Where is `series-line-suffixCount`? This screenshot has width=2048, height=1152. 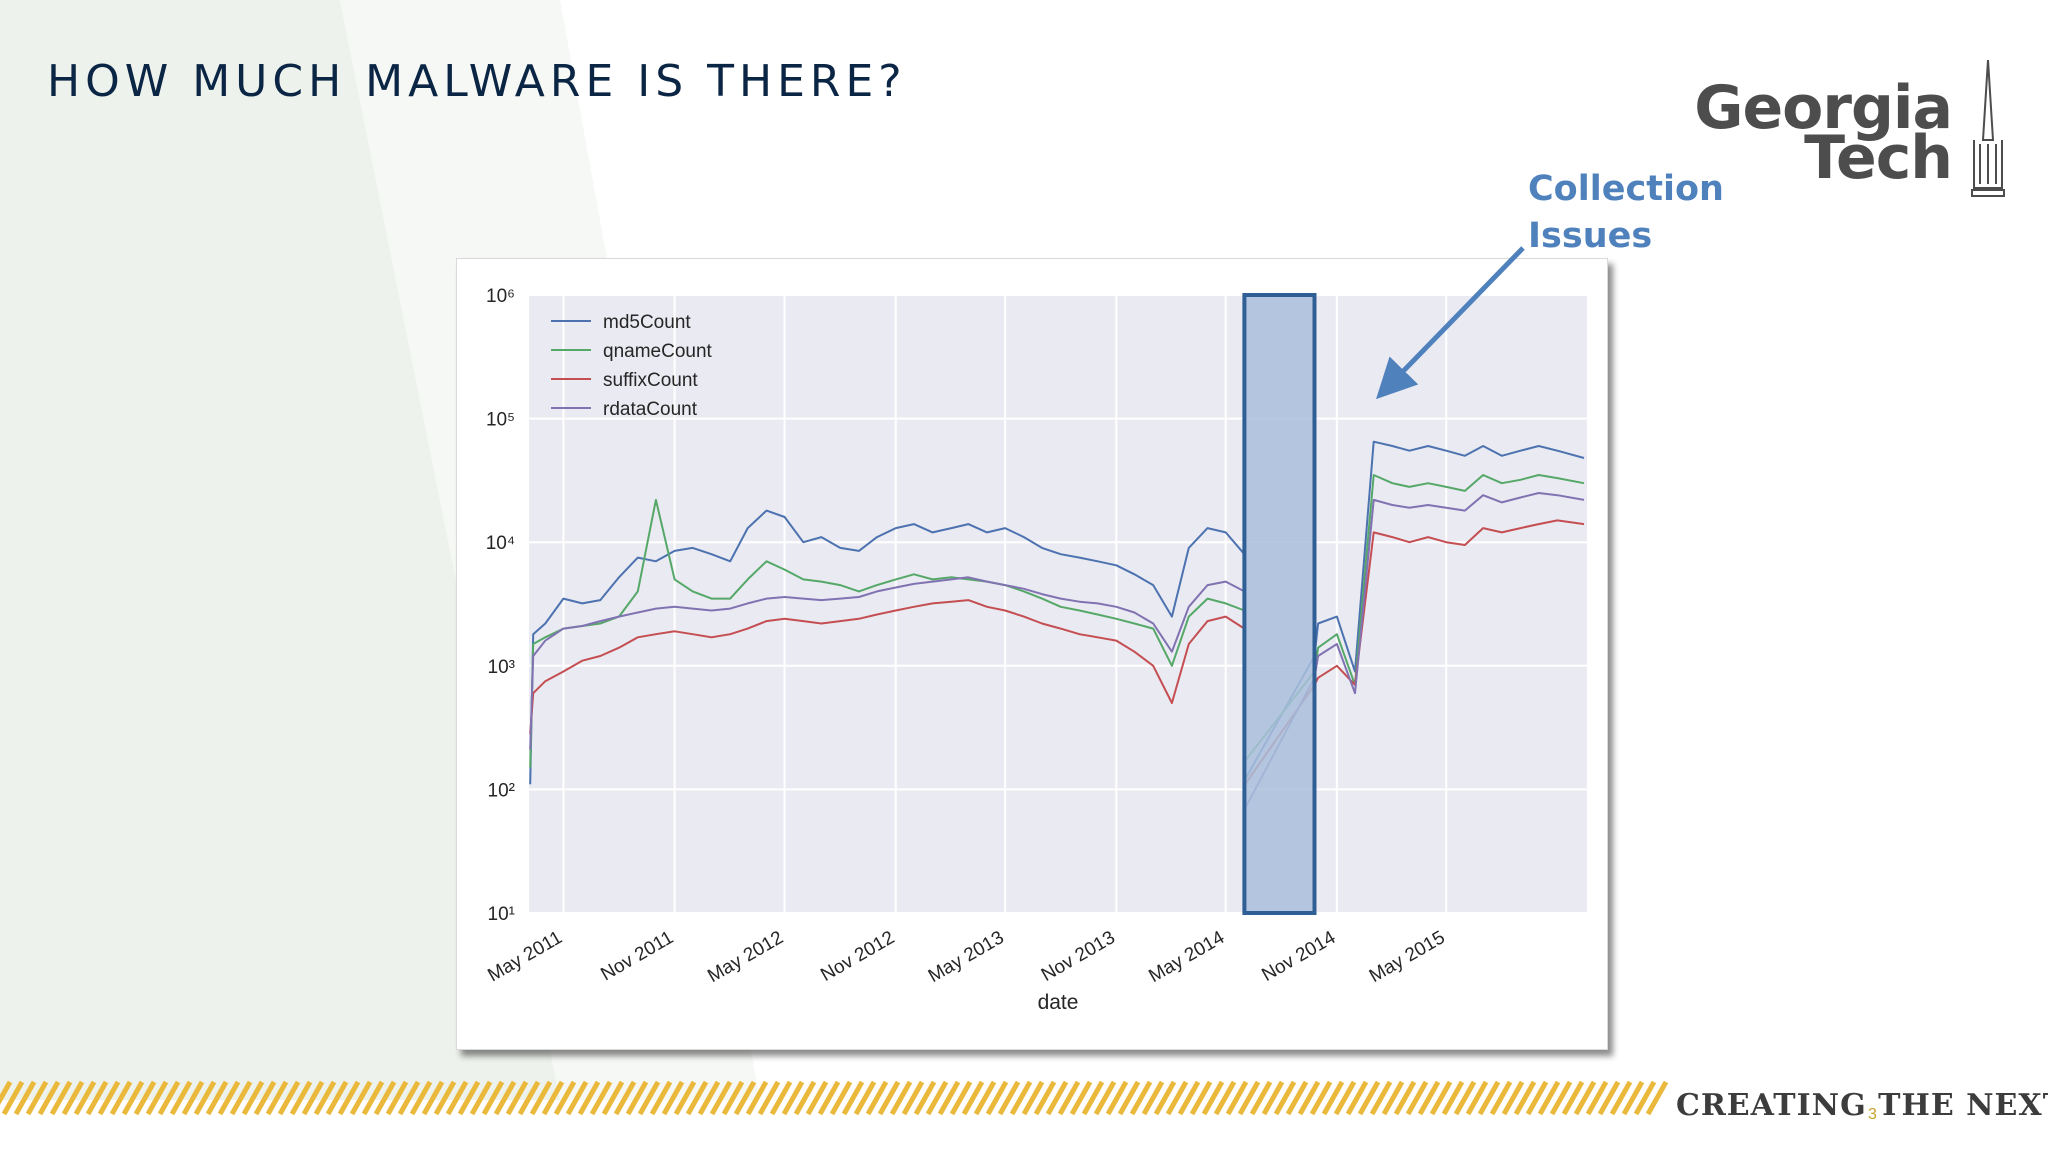 series-line-suffixCount is located at coordinates (1057, 652).